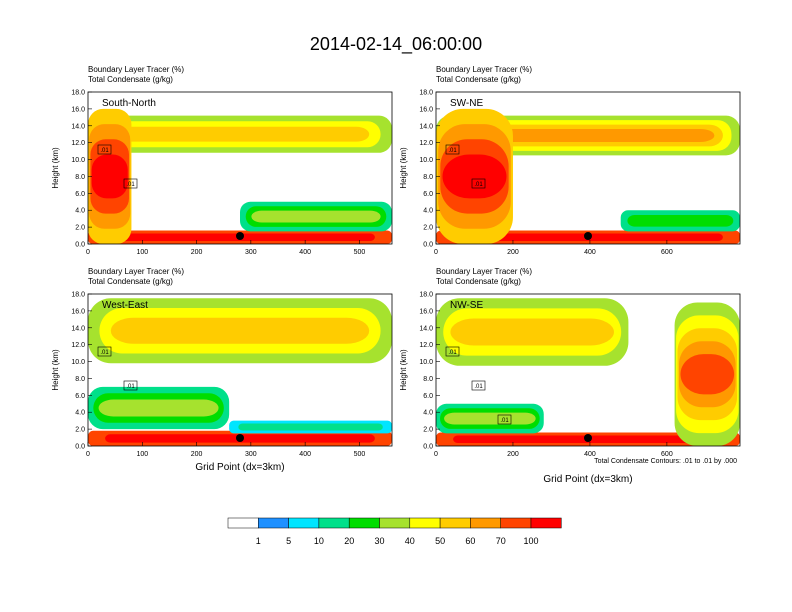 This screenshot has width=792, height=612. Describe the element at coordinates (129, 103) in the screenshot. I see `panel-name: South-North` at that location.